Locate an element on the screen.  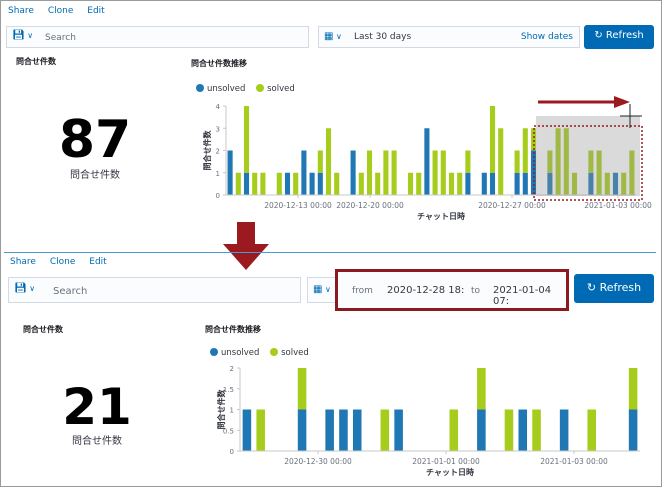
legend-dot-solved is located at coordinates (274, 352).